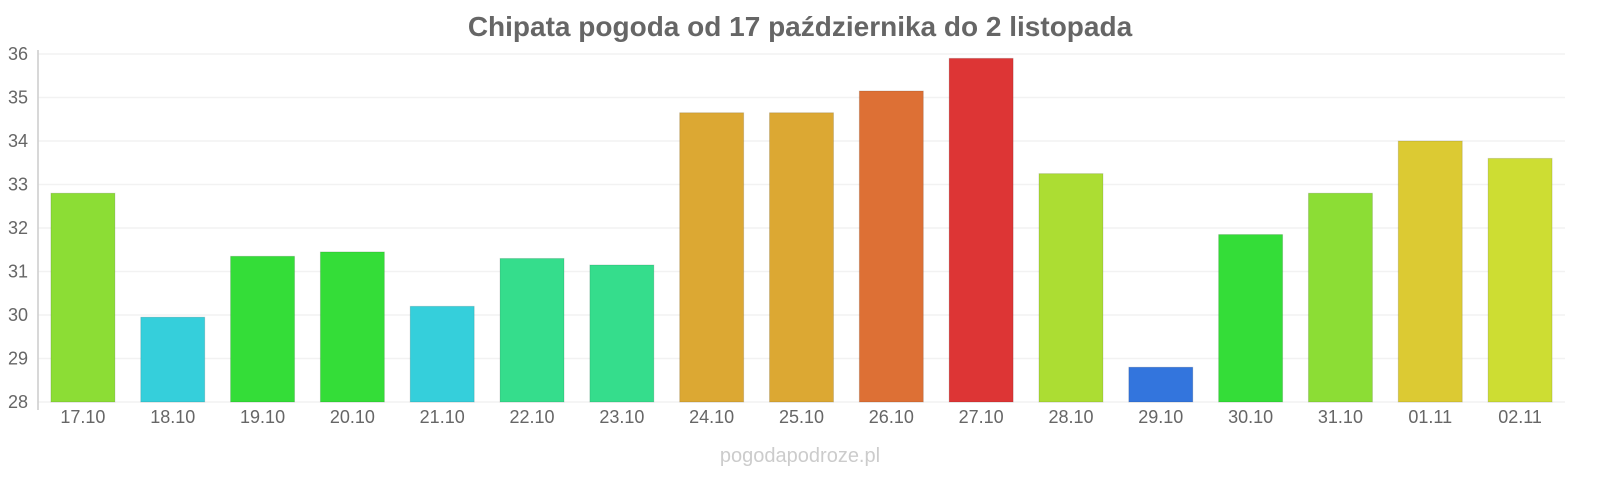 The image size is (1600, 480). What do you see at coordinates (1070, 417) in the screenshot?
I see `x-tick-label: 28.10` at bounding box center [1070, 417].